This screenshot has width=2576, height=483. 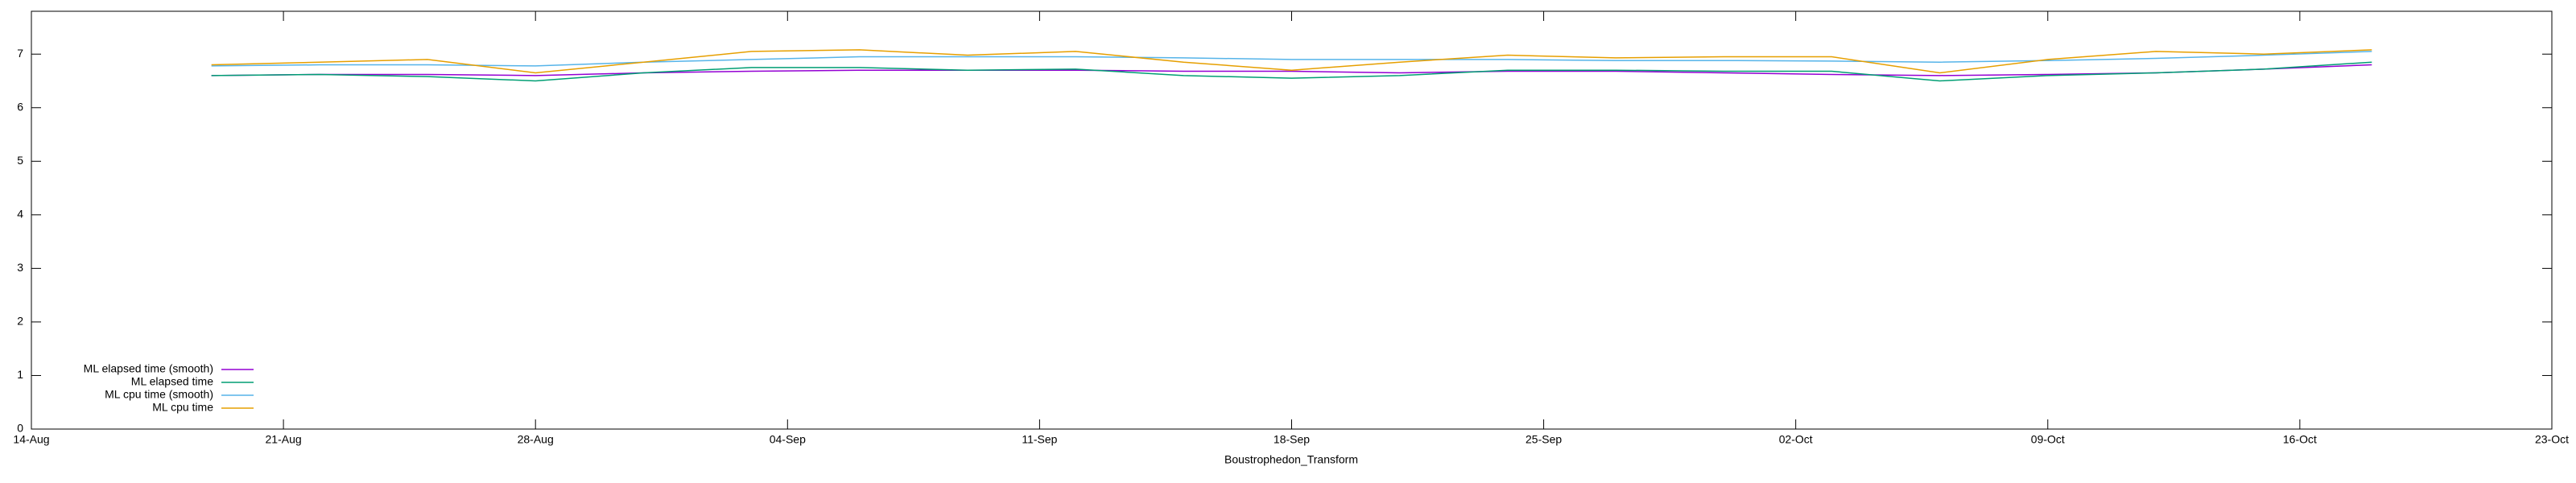 What do you see at coordinates (20, 214) in the screenshot?
I see `y-tick-label: 4` at bounding box center [20, 214].